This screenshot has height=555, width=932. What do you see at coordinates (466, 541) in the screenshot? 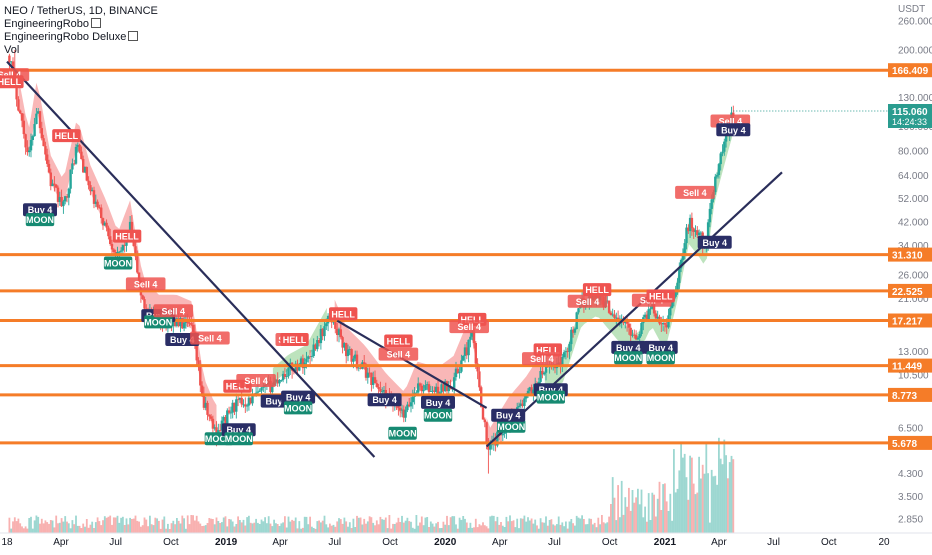
I see `time-axis` at bounding box center [466, 541].